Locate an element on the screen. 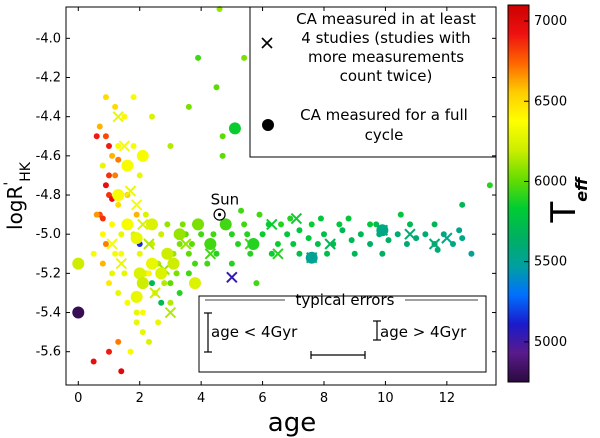 Image resolution: width=600 pixels, height=438 pixels. y-tick-label: -5.6 is located at coordinates (48, 352).